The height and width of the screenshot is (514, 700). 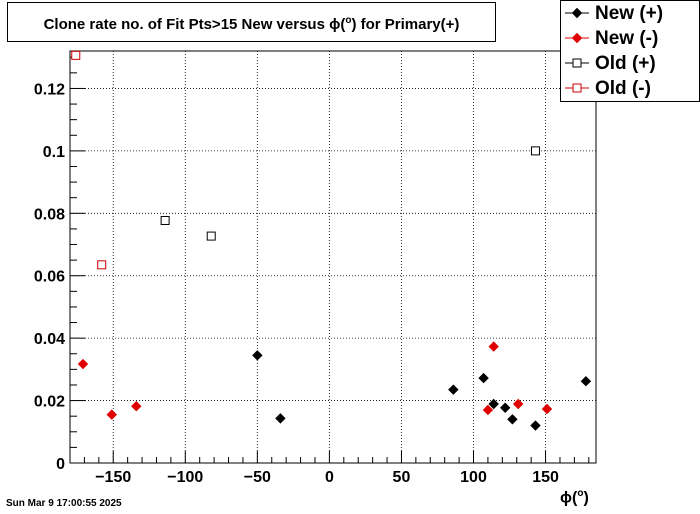 What do you see at coordinates (329, 477) in the screenshot?
I see `x-tick-label: 0` at bounding box center [329, 477].